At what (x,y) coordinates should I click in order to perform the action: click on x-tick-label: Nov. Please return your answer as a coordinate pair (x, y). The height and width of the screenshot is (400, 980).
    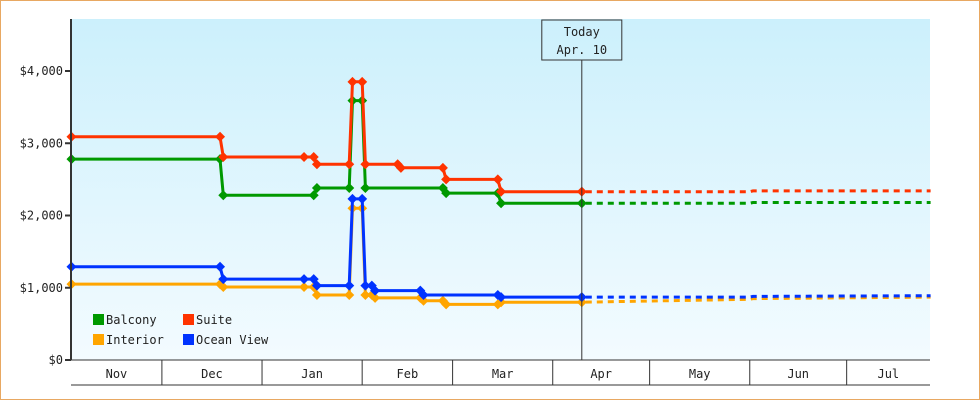
    Looking at the image, I should click on (117, 374).